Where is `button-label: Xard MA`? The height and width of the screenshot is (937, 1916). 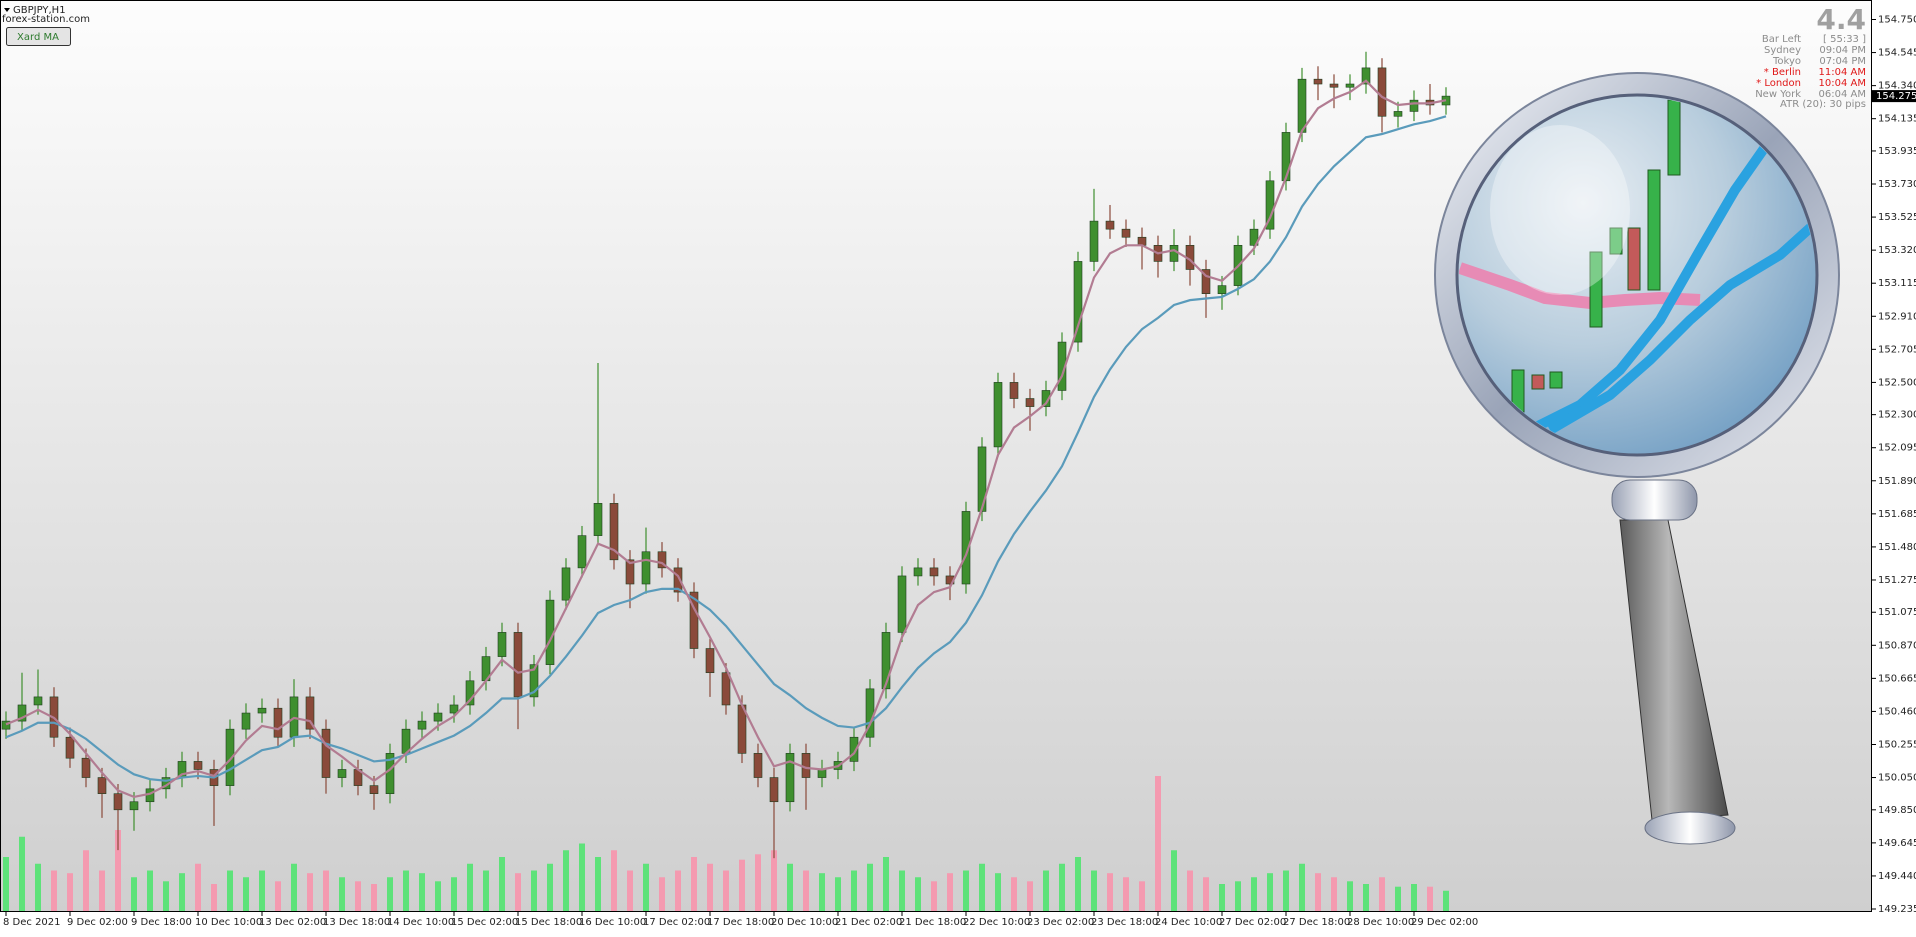 button-label: Xard MA is located at coordinates (38, 37).